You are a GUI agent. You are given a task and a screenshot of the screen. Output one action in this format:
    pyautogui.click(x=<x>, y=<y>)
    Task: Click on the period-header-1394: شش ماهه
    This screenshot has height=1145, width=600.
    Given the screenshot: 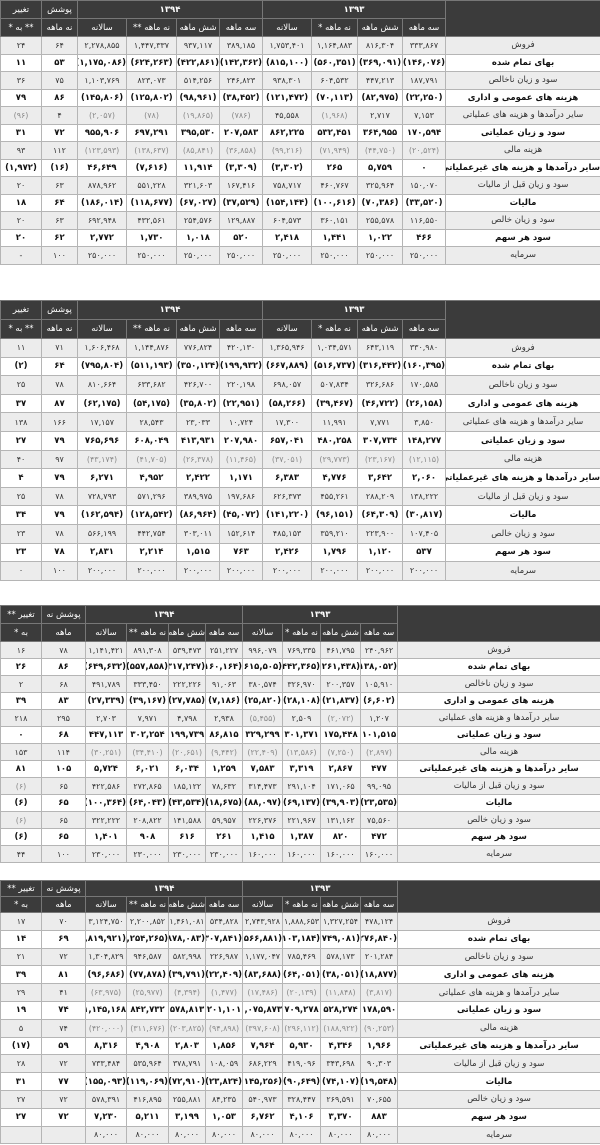 What is the action you would take?
    pyautogui.click(x=187, y=632)
    